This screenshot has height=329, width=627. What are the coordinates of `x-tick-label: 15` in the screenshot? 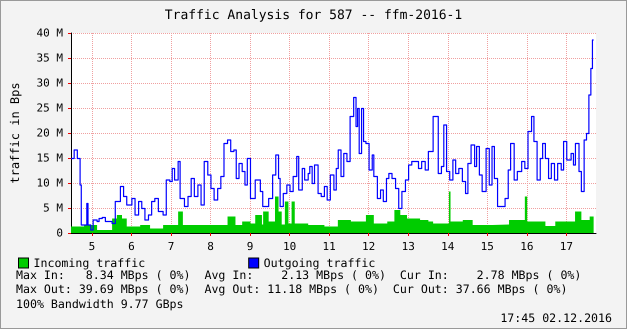 It's located at (487, 246).